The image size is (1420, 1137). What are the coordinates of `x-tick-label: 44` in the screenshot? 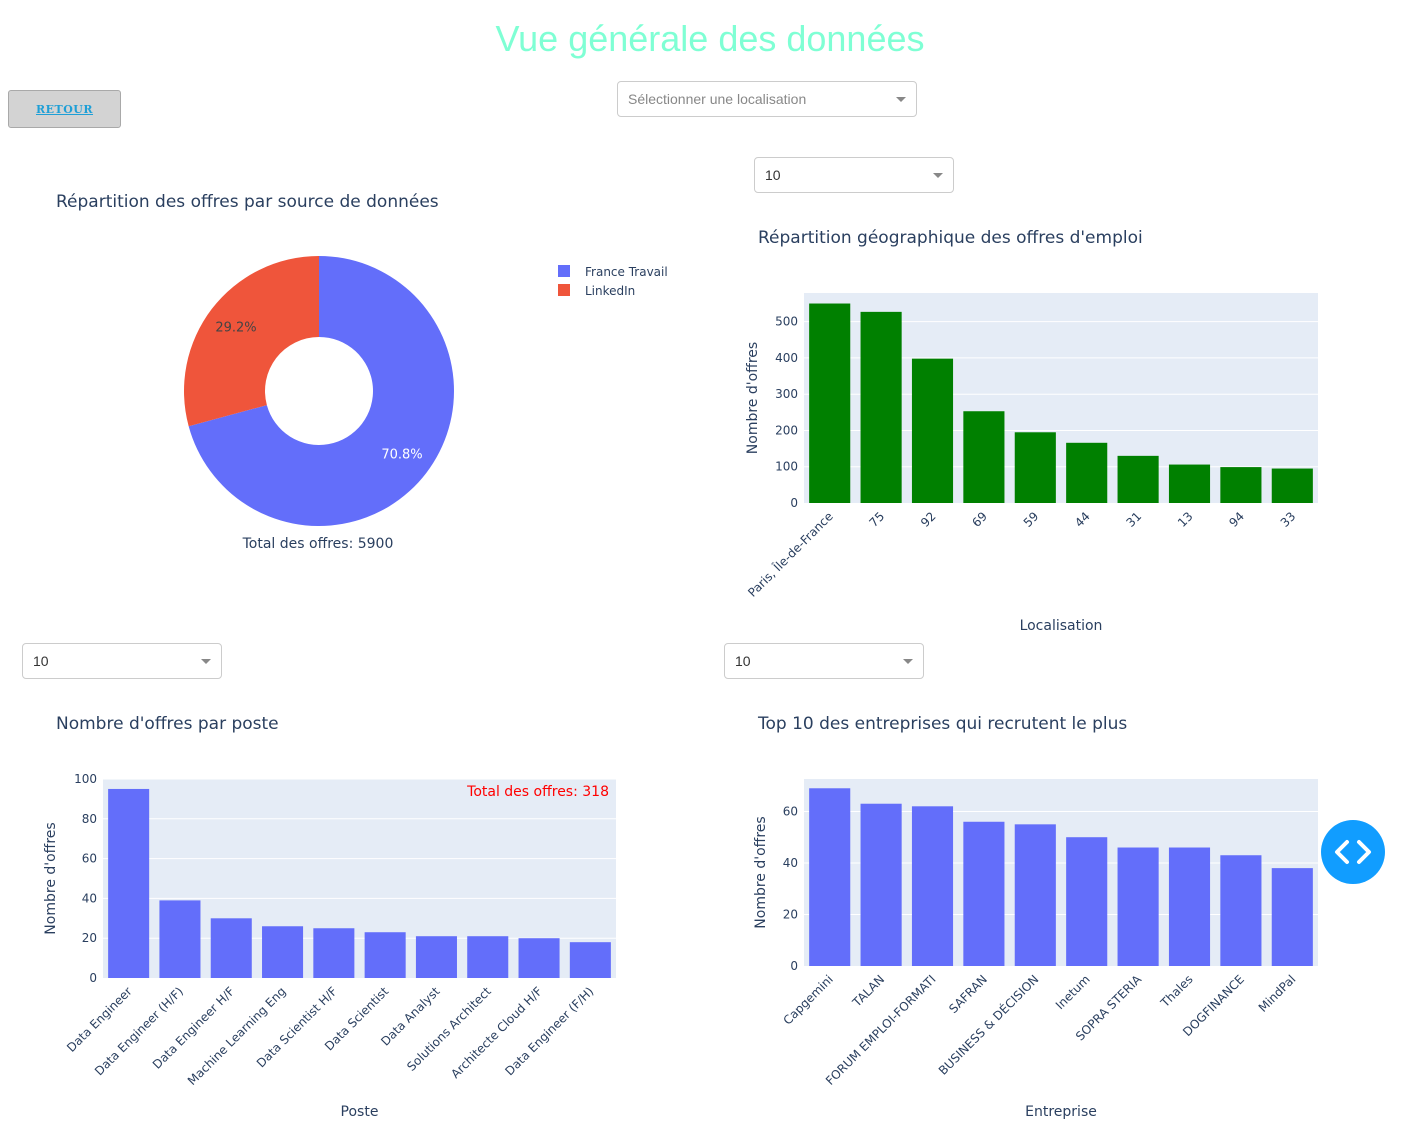 It's located at (1082, 519).